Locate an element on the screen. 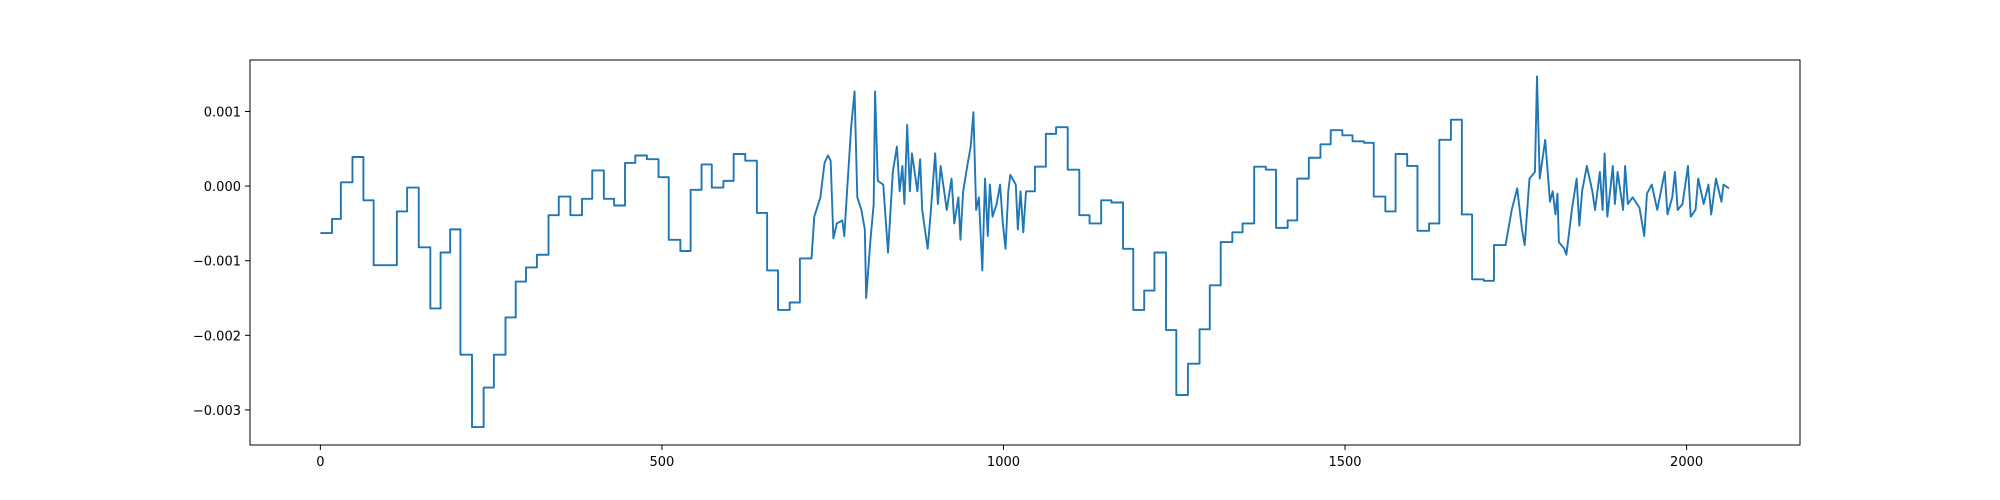 The image size is (2000, 500). x-tick-label: 2000 is located at coordinates (1686, 462).